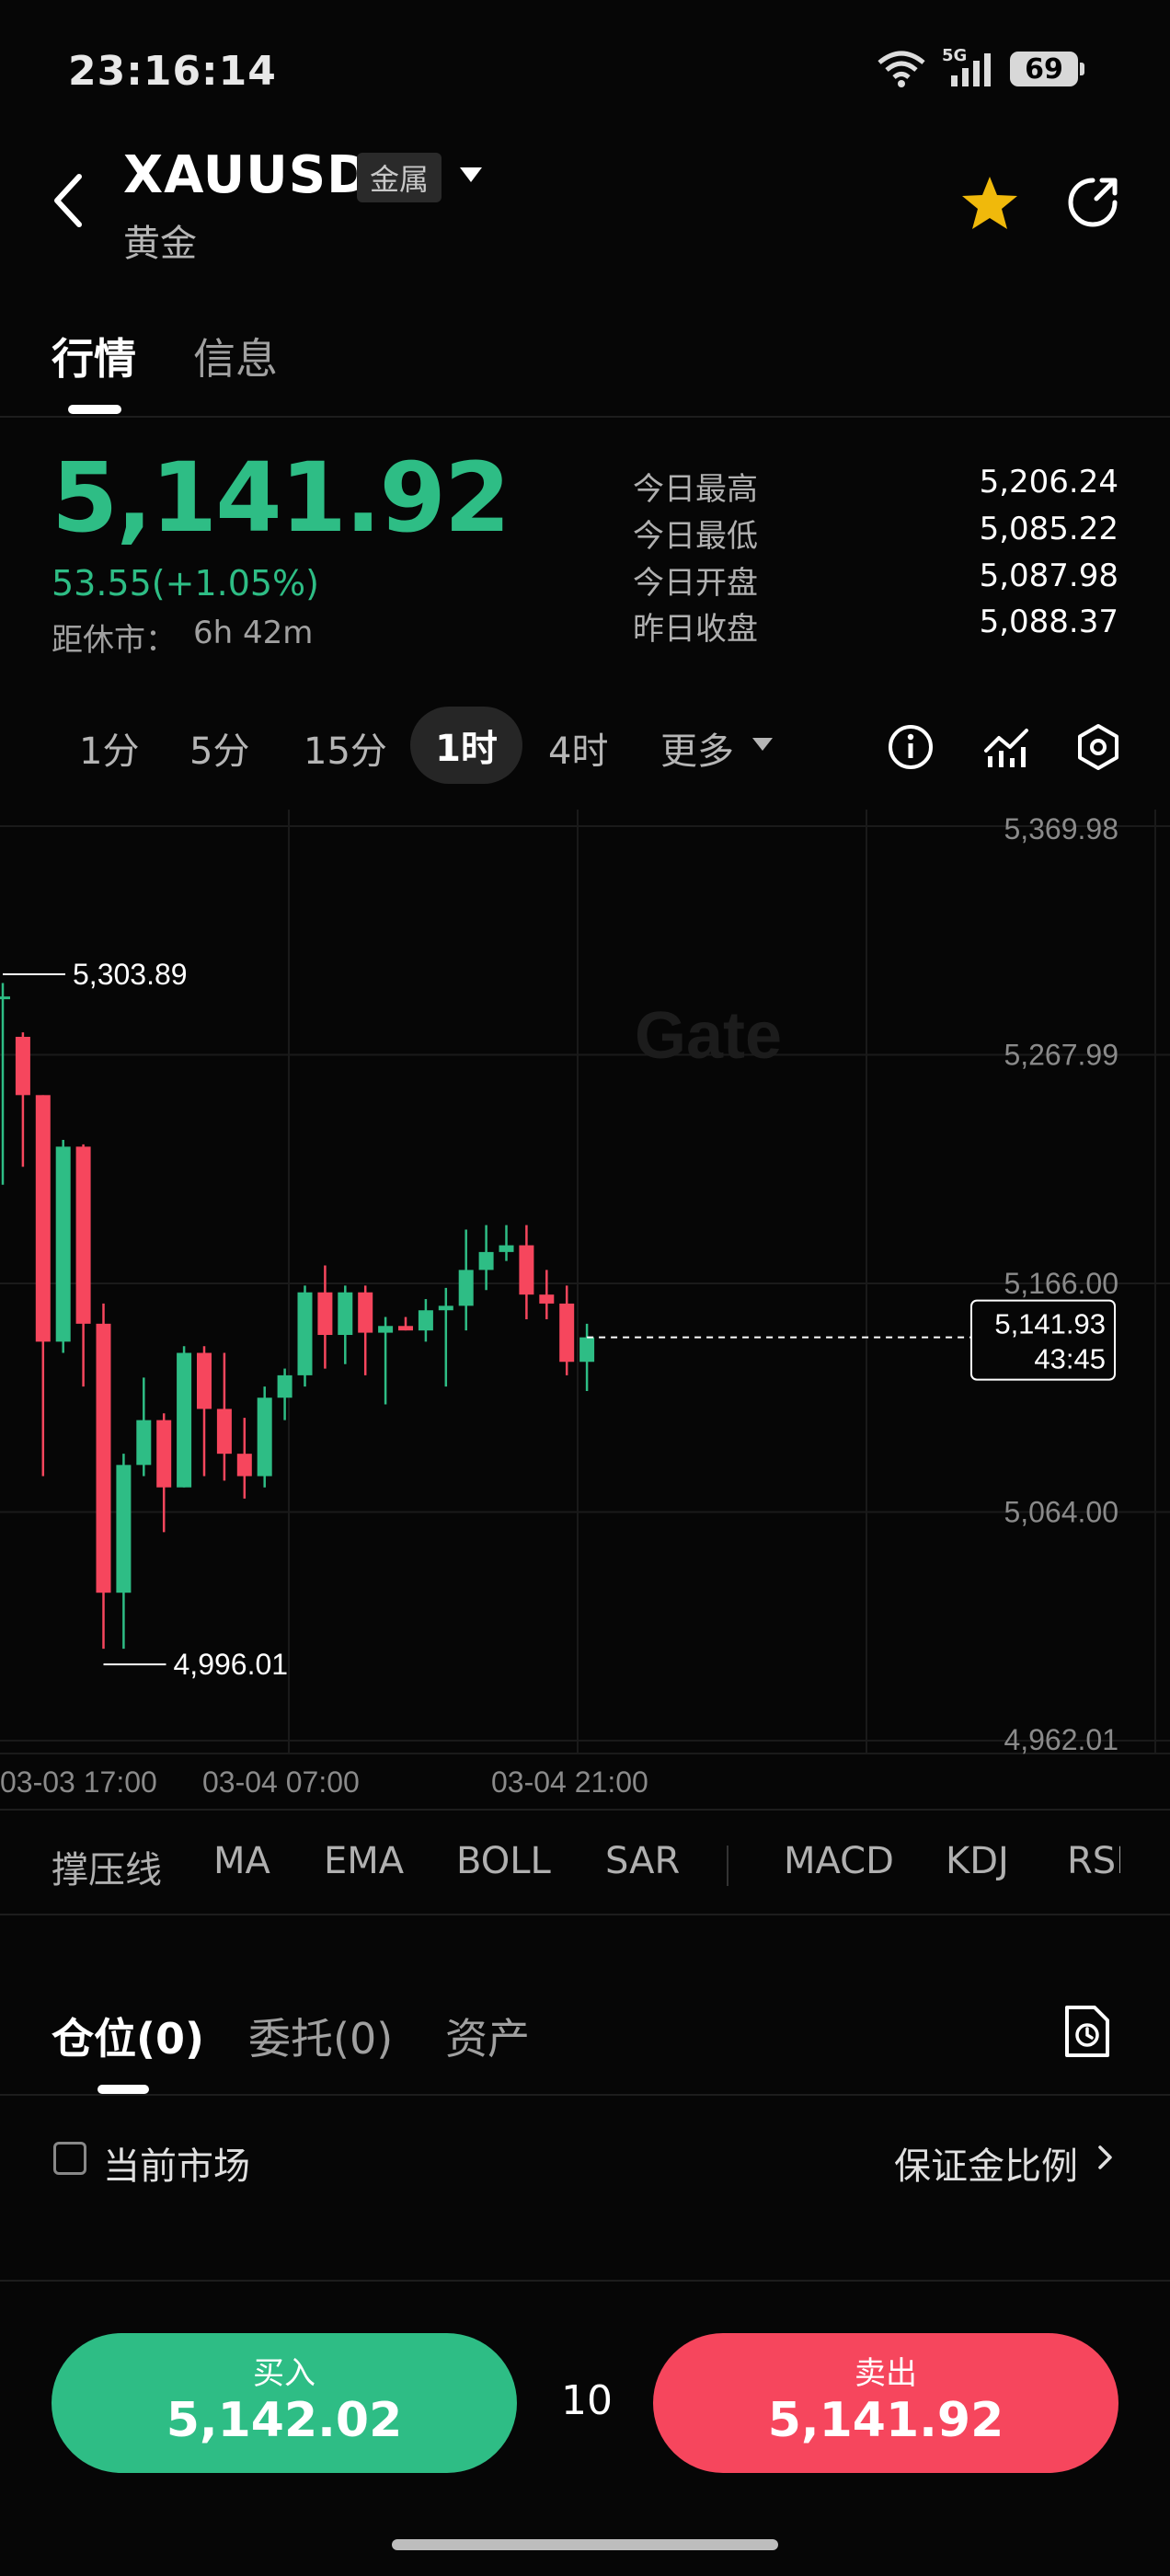 Image resolution: width=1170 pixels, height=2576 pixels. What do you see at coordinates (503, 1861) in the screenshot?
I see `indicator-boll: BOLL` at bounding box center [503, 1861].